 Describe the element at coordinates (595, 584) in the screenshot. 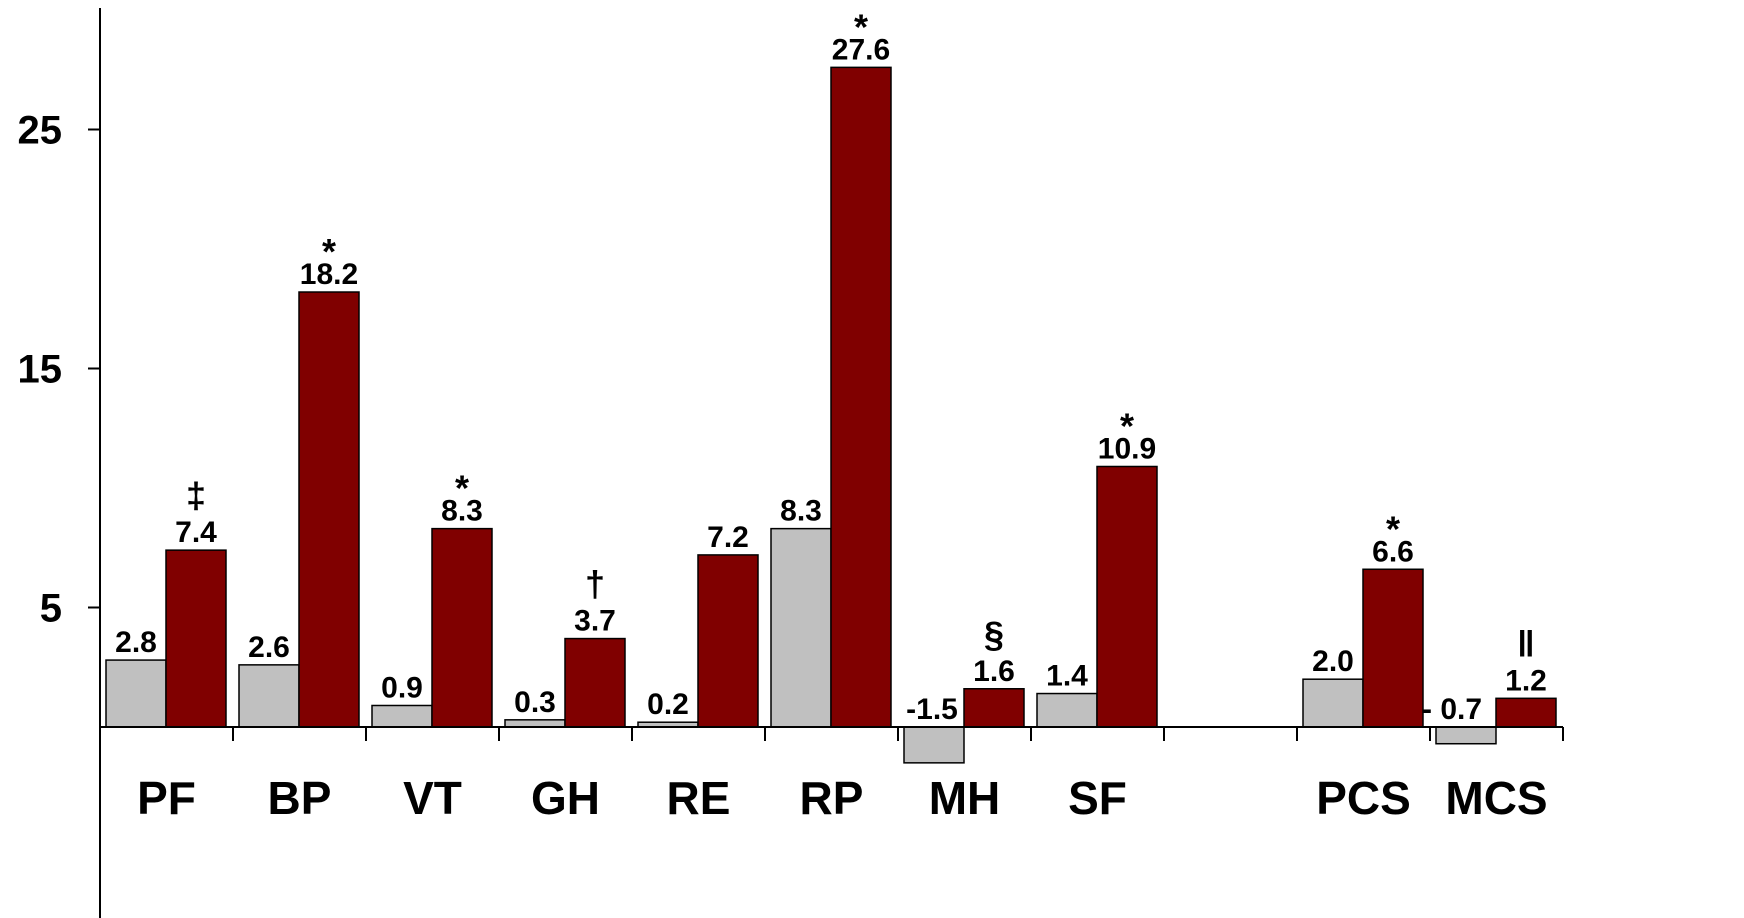

I see `significance-marker: †` at that location.